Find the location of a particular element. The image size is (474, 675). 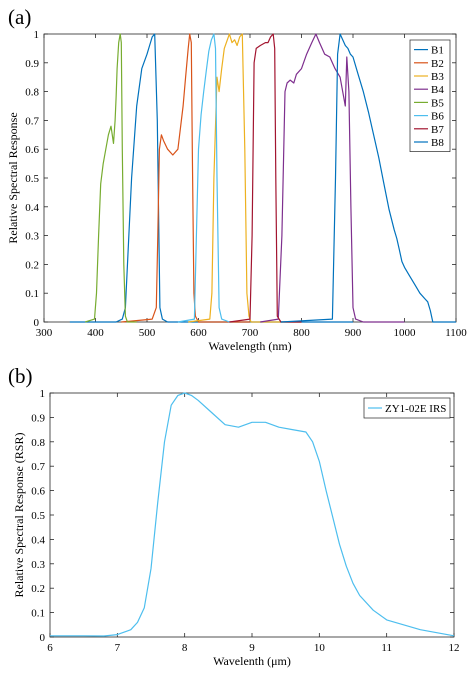

legend: ZY1-02E IRS is located at coordinates (407, 408).